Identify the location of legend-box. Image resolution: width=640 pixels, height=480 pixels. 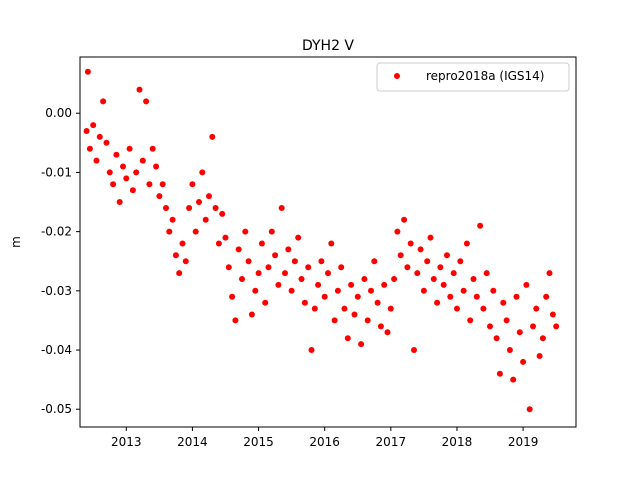
(473, 77).